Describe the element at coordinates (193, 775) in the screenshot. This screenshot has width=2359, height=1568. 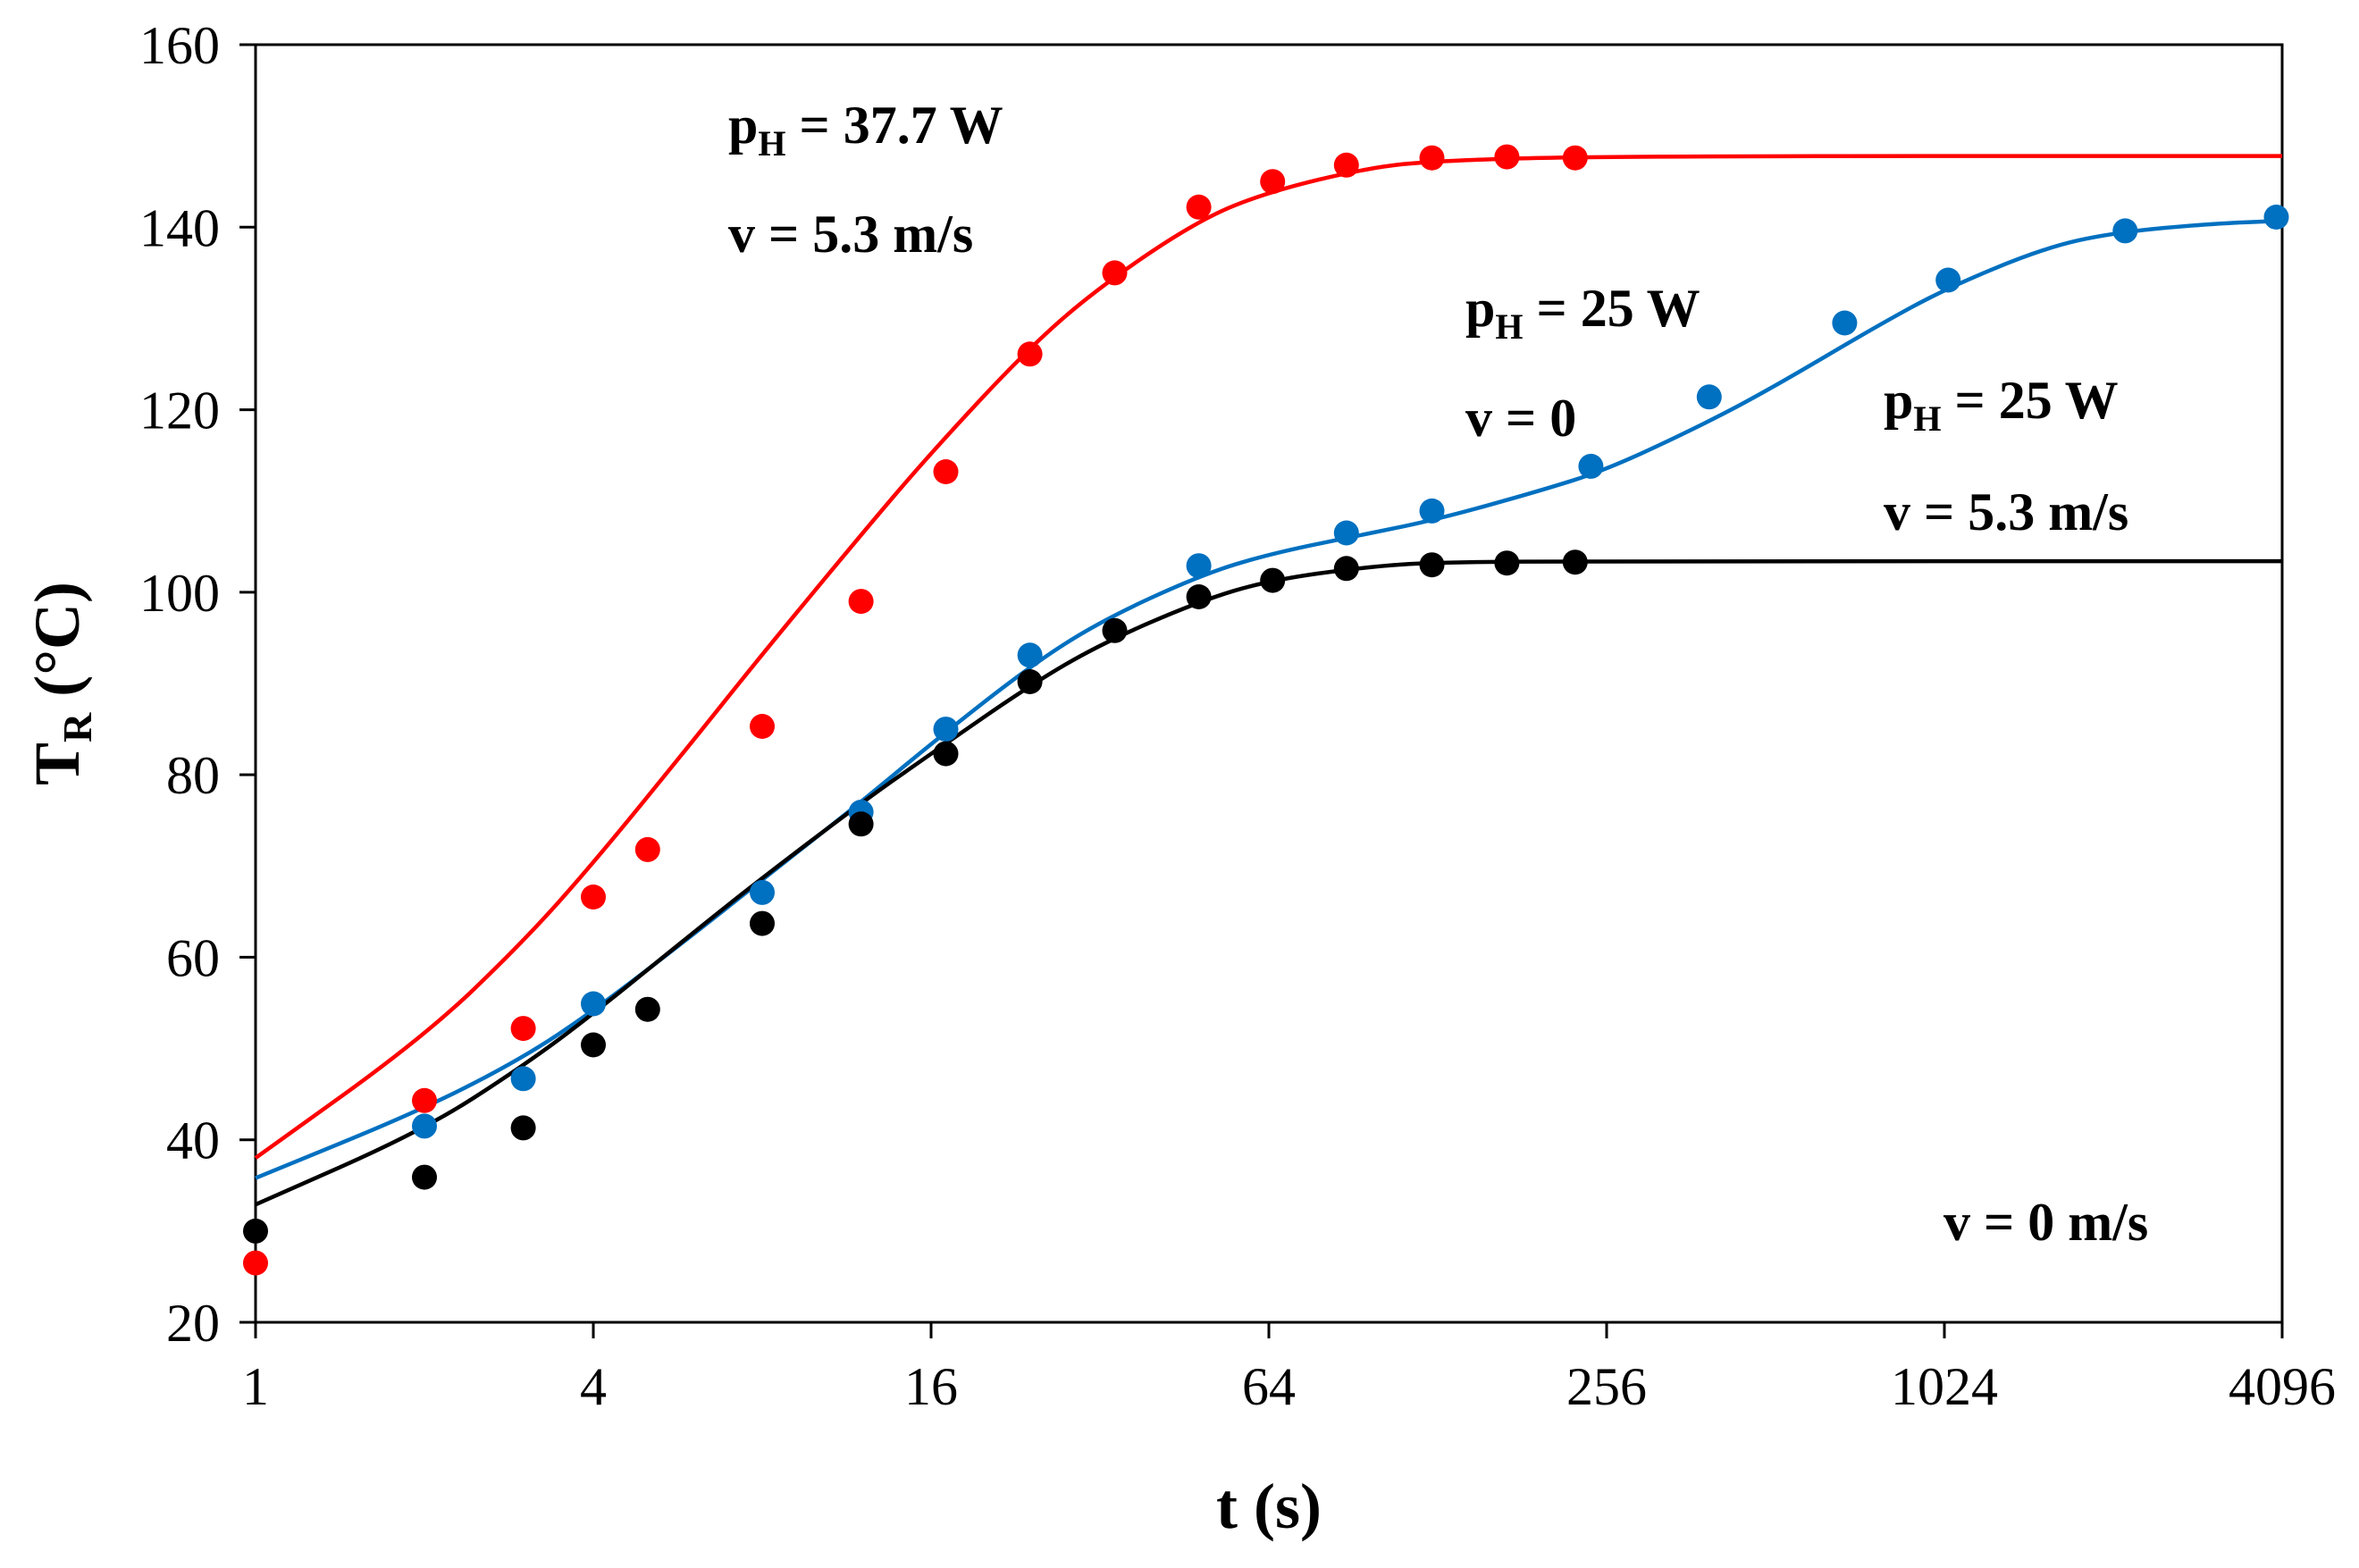
I see `y-tick-label: 80` at that location.